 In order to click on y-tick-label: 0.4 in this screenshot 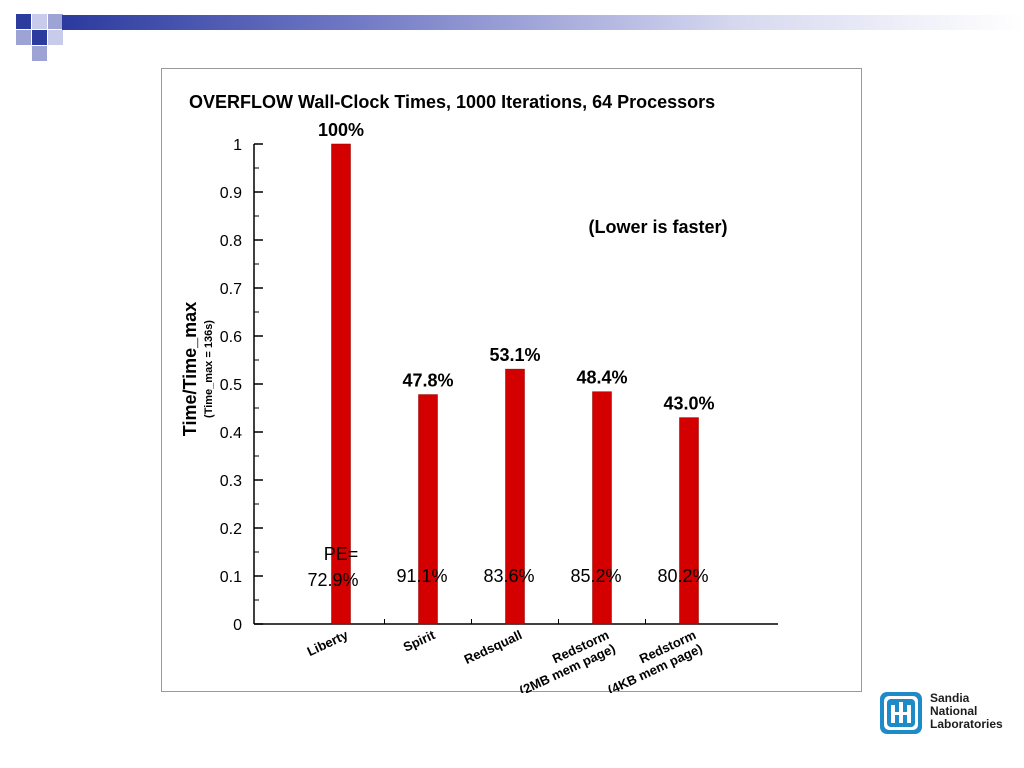, I will do `click(231, 433)`.